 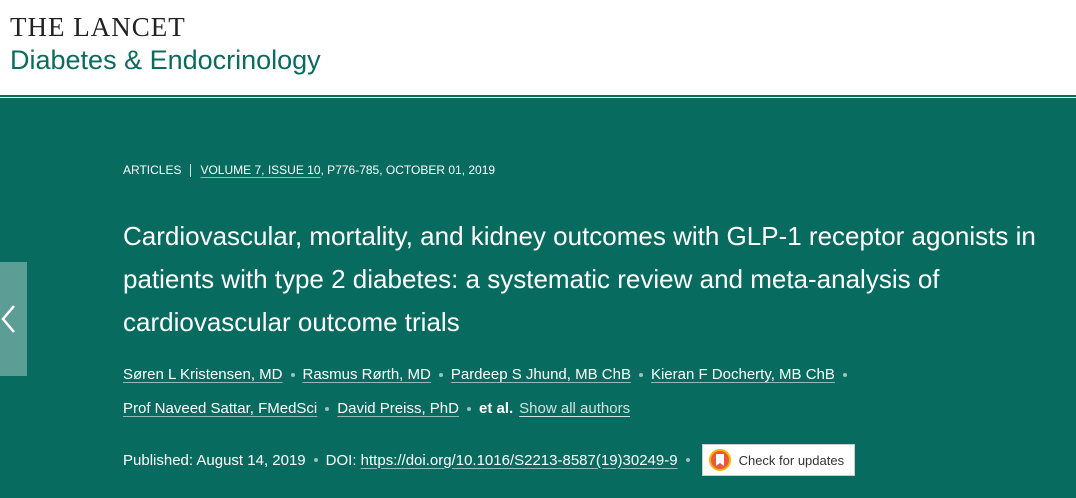 What do you see at coordinates (165, 60) in the screenshot?
I see `journal-name: Diabetes & Endocrinology` at bounding box center [165, 60].